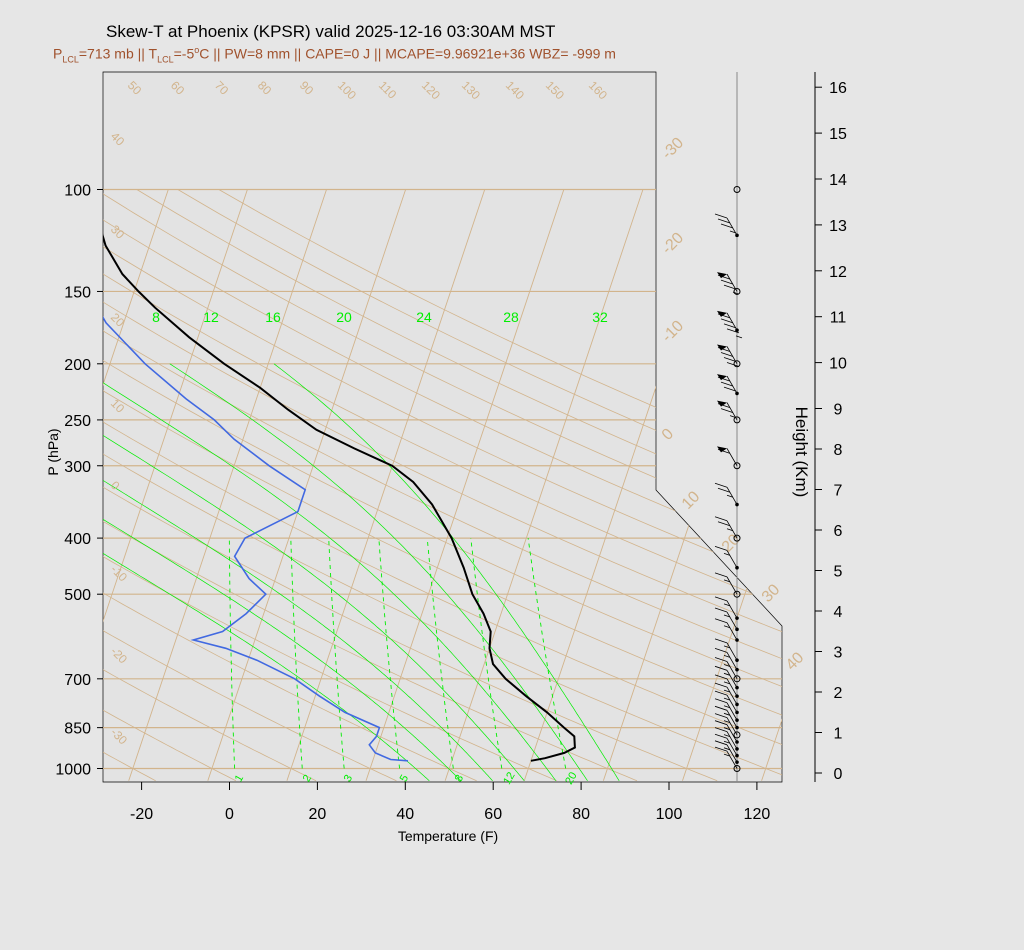 This screenshot has height=950, width=1024. Describe the element at coordinates (153, 53) in the screenshot. I see `tlcl-letter: T` at that location.